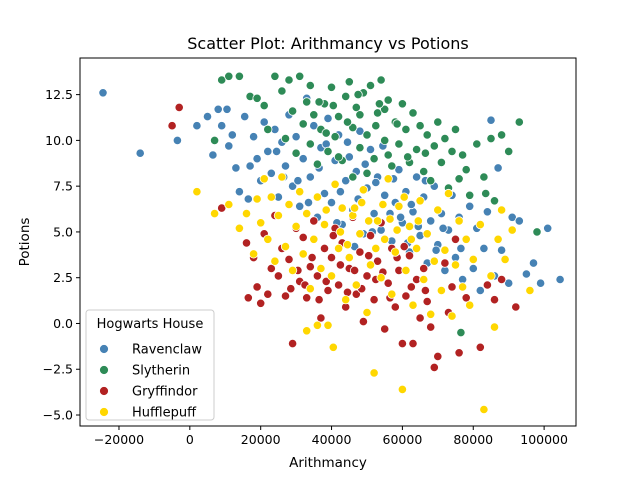 Image resolution: width=640 pixels, height=480 pixels. What do you see at coordinates (190, 439) in the screenshot?
I see `x-tick-label: 0` at bounding box center [190, 439].